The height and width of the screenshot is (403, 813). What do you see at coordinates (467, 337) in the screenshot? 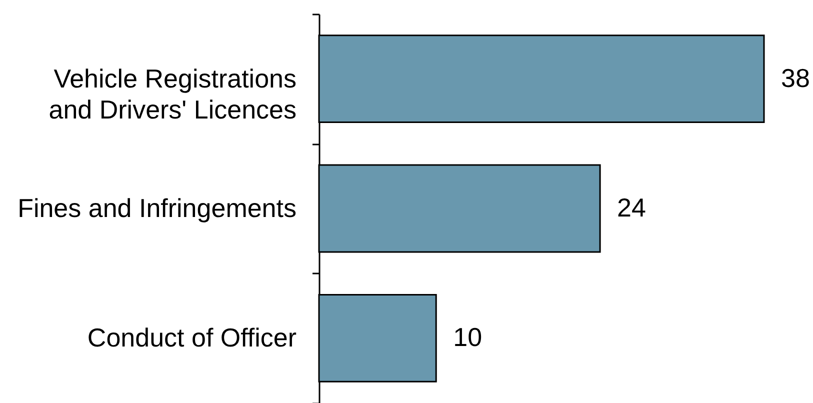
I see `data-label: 10` at bounding box center [467, 337].